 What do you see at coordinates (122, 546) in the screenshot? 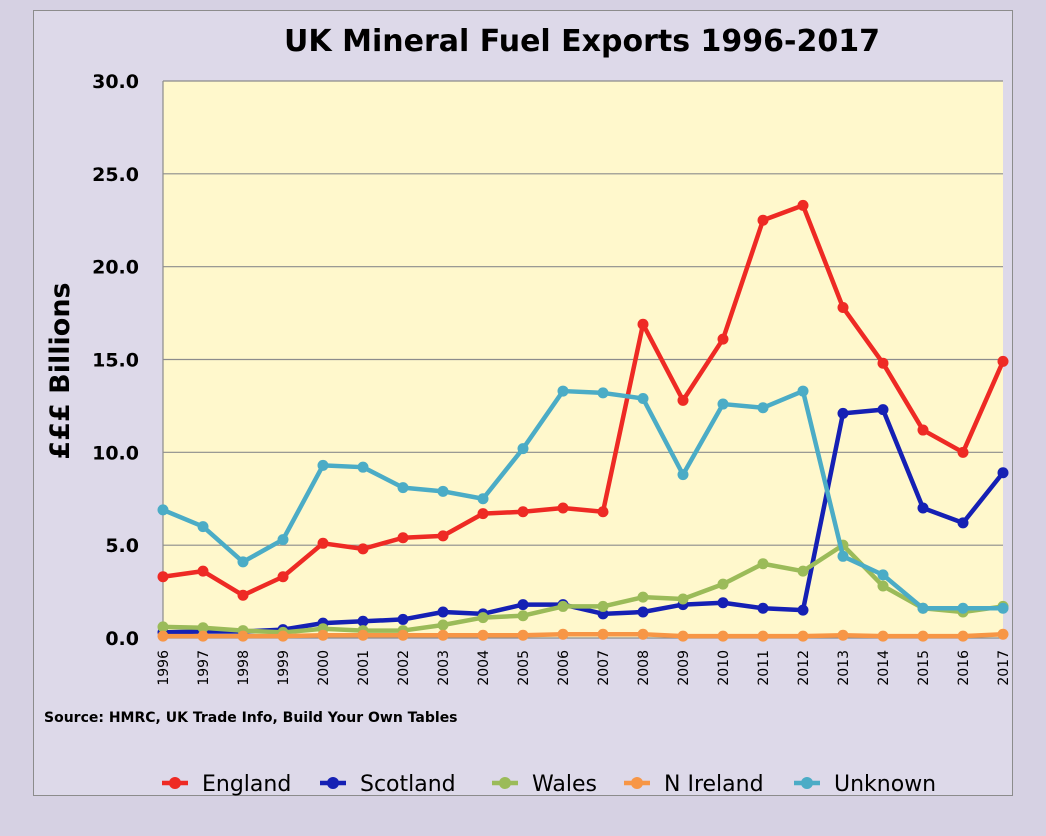
I see `y-tick-label: 5.0` at bounding box center [122, 546].